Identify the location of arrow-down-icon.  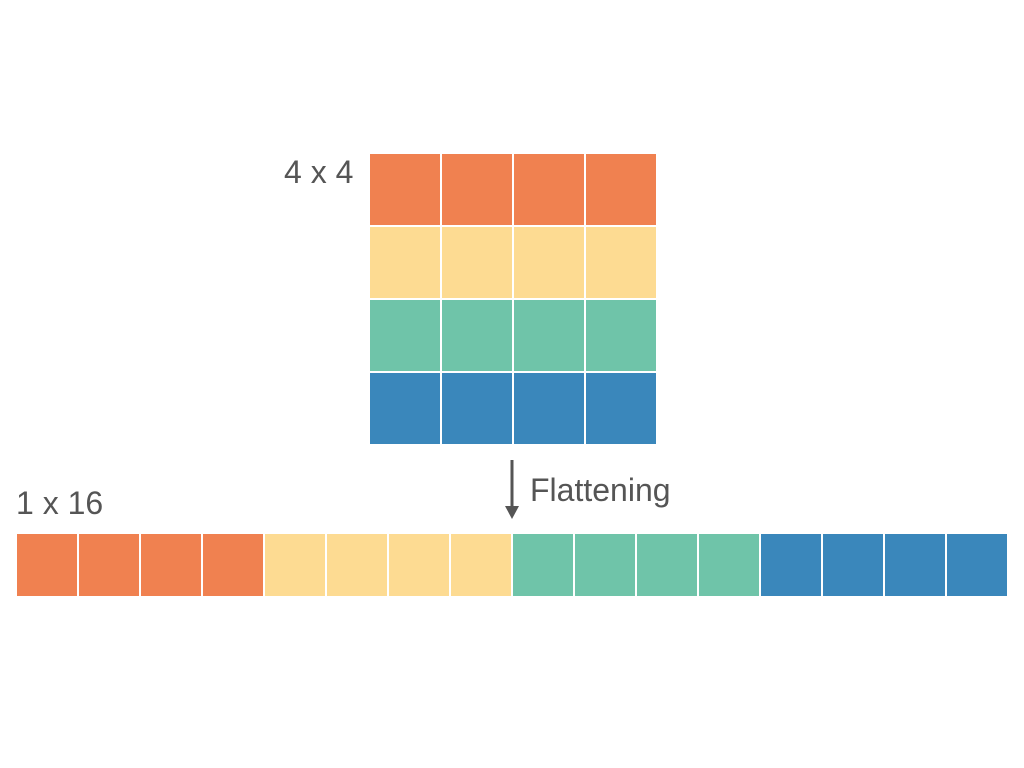
(512, 489).